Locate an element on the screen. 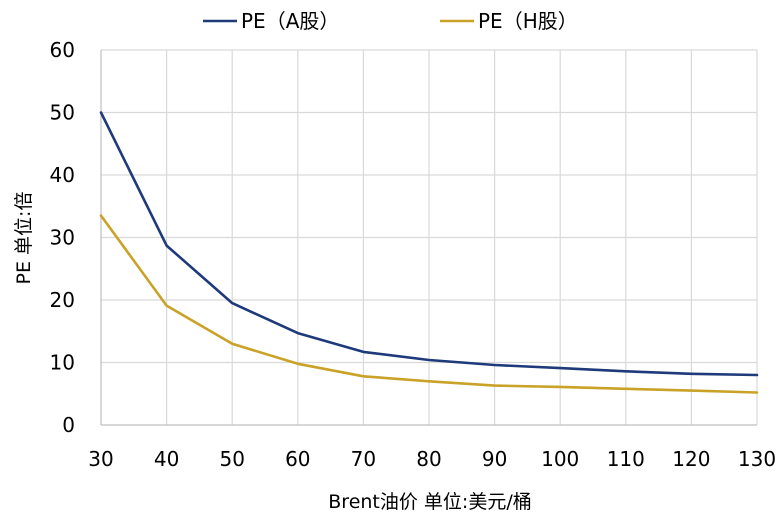  y-tick-label: 40 is located at coordinates (62, 175).